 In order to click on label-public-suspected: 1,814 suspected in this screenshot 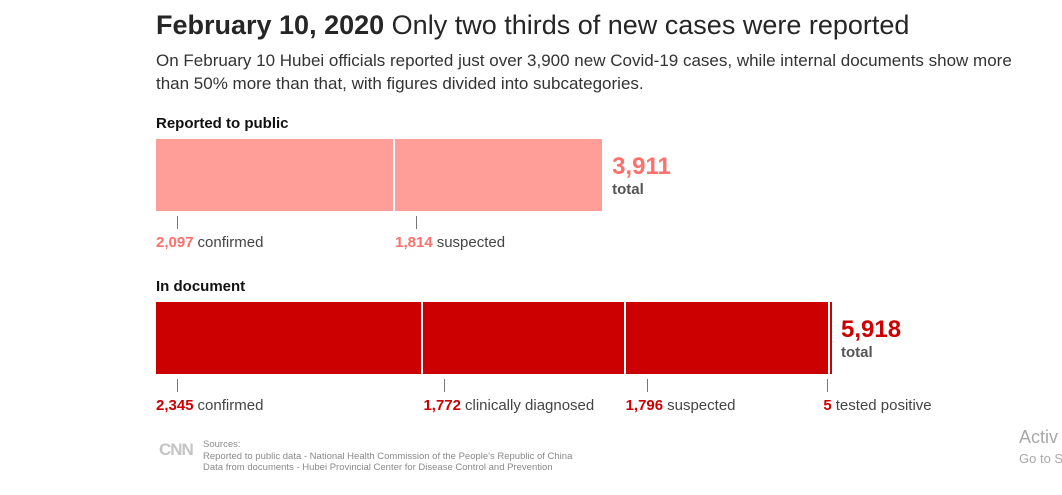, I will do `click(450, 242)`.